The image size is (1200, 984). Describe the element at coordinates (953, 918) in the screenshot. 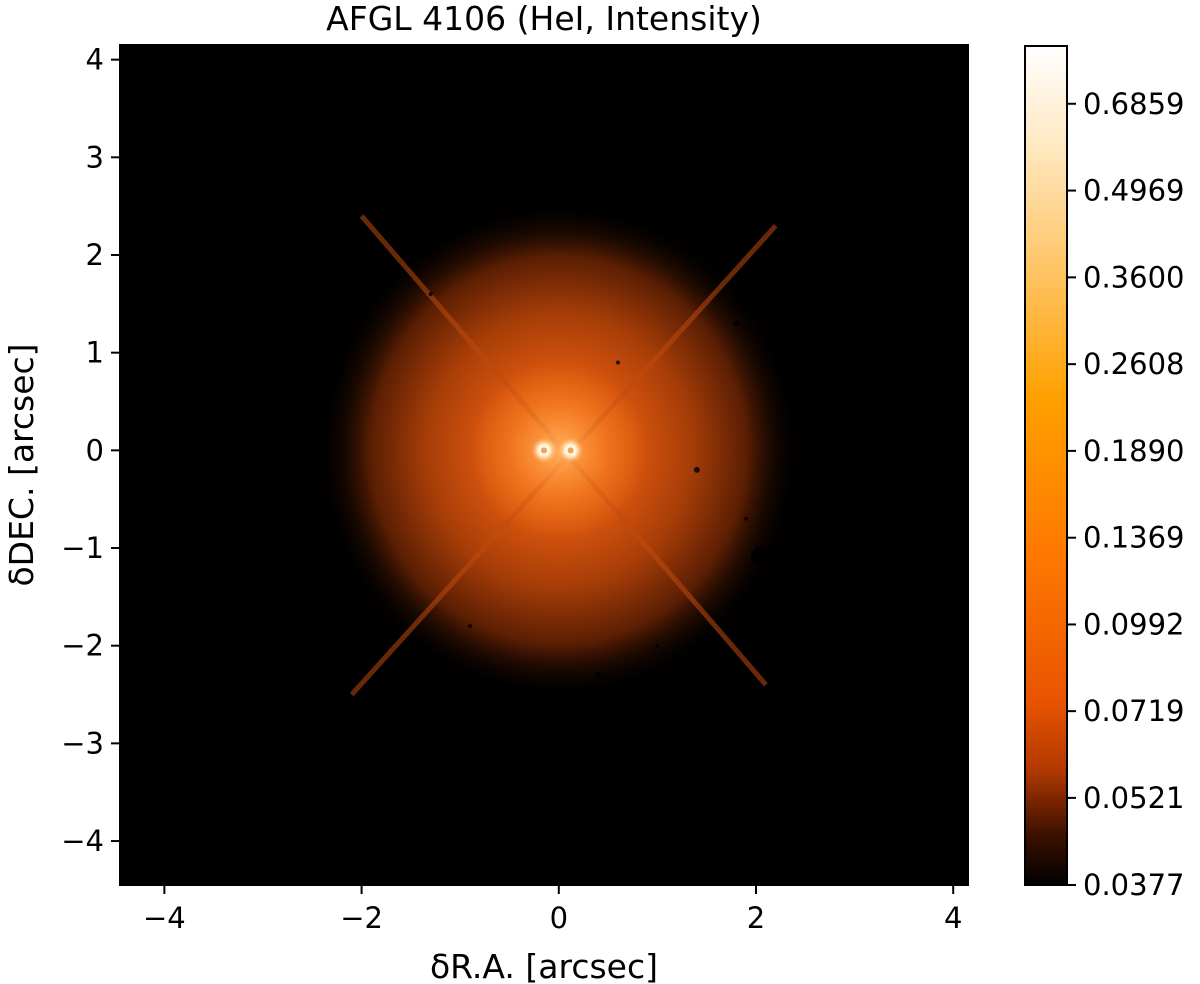

I see `x-tick-label: 4` at that location.